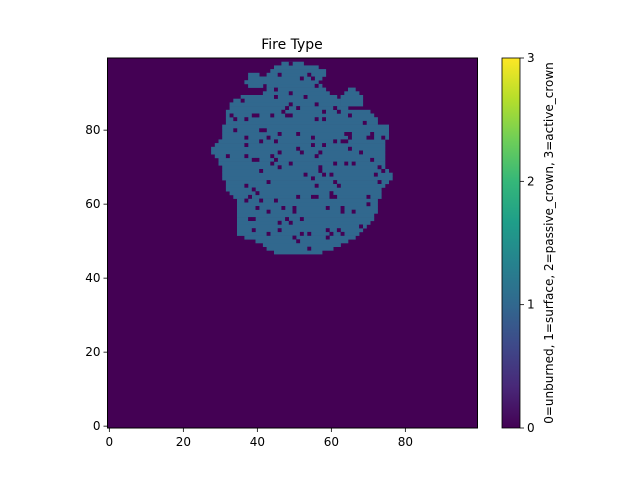  I want to click on colorbar: 0 1 2 3, so click(518, 243).